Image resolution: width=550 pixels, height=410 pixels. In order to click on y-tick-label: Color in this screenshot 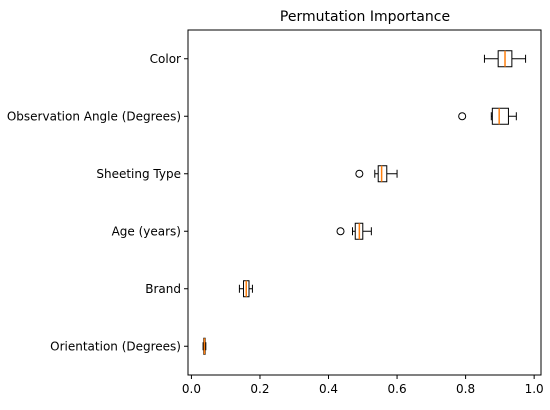, I will do `click(165, 59)`.